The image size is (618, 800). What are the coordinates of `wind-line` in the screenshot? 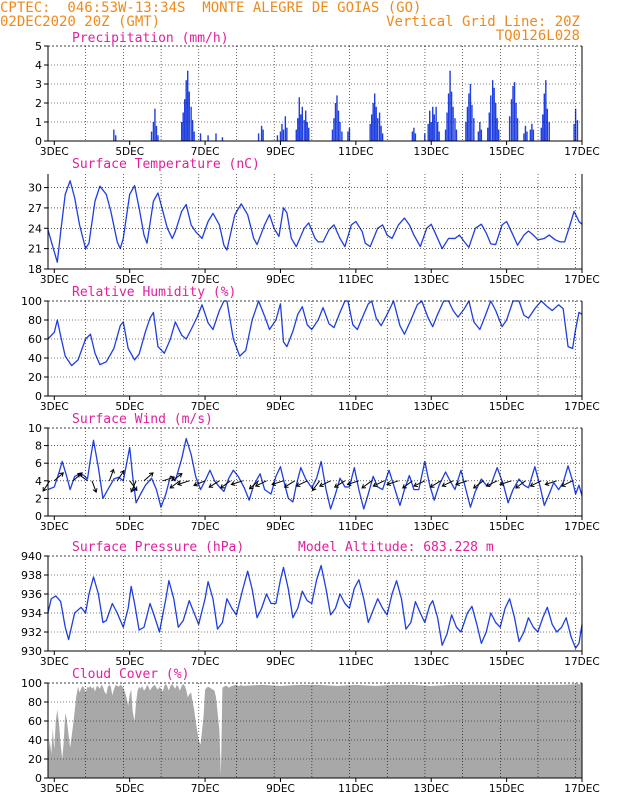 It's located at (315, 473).